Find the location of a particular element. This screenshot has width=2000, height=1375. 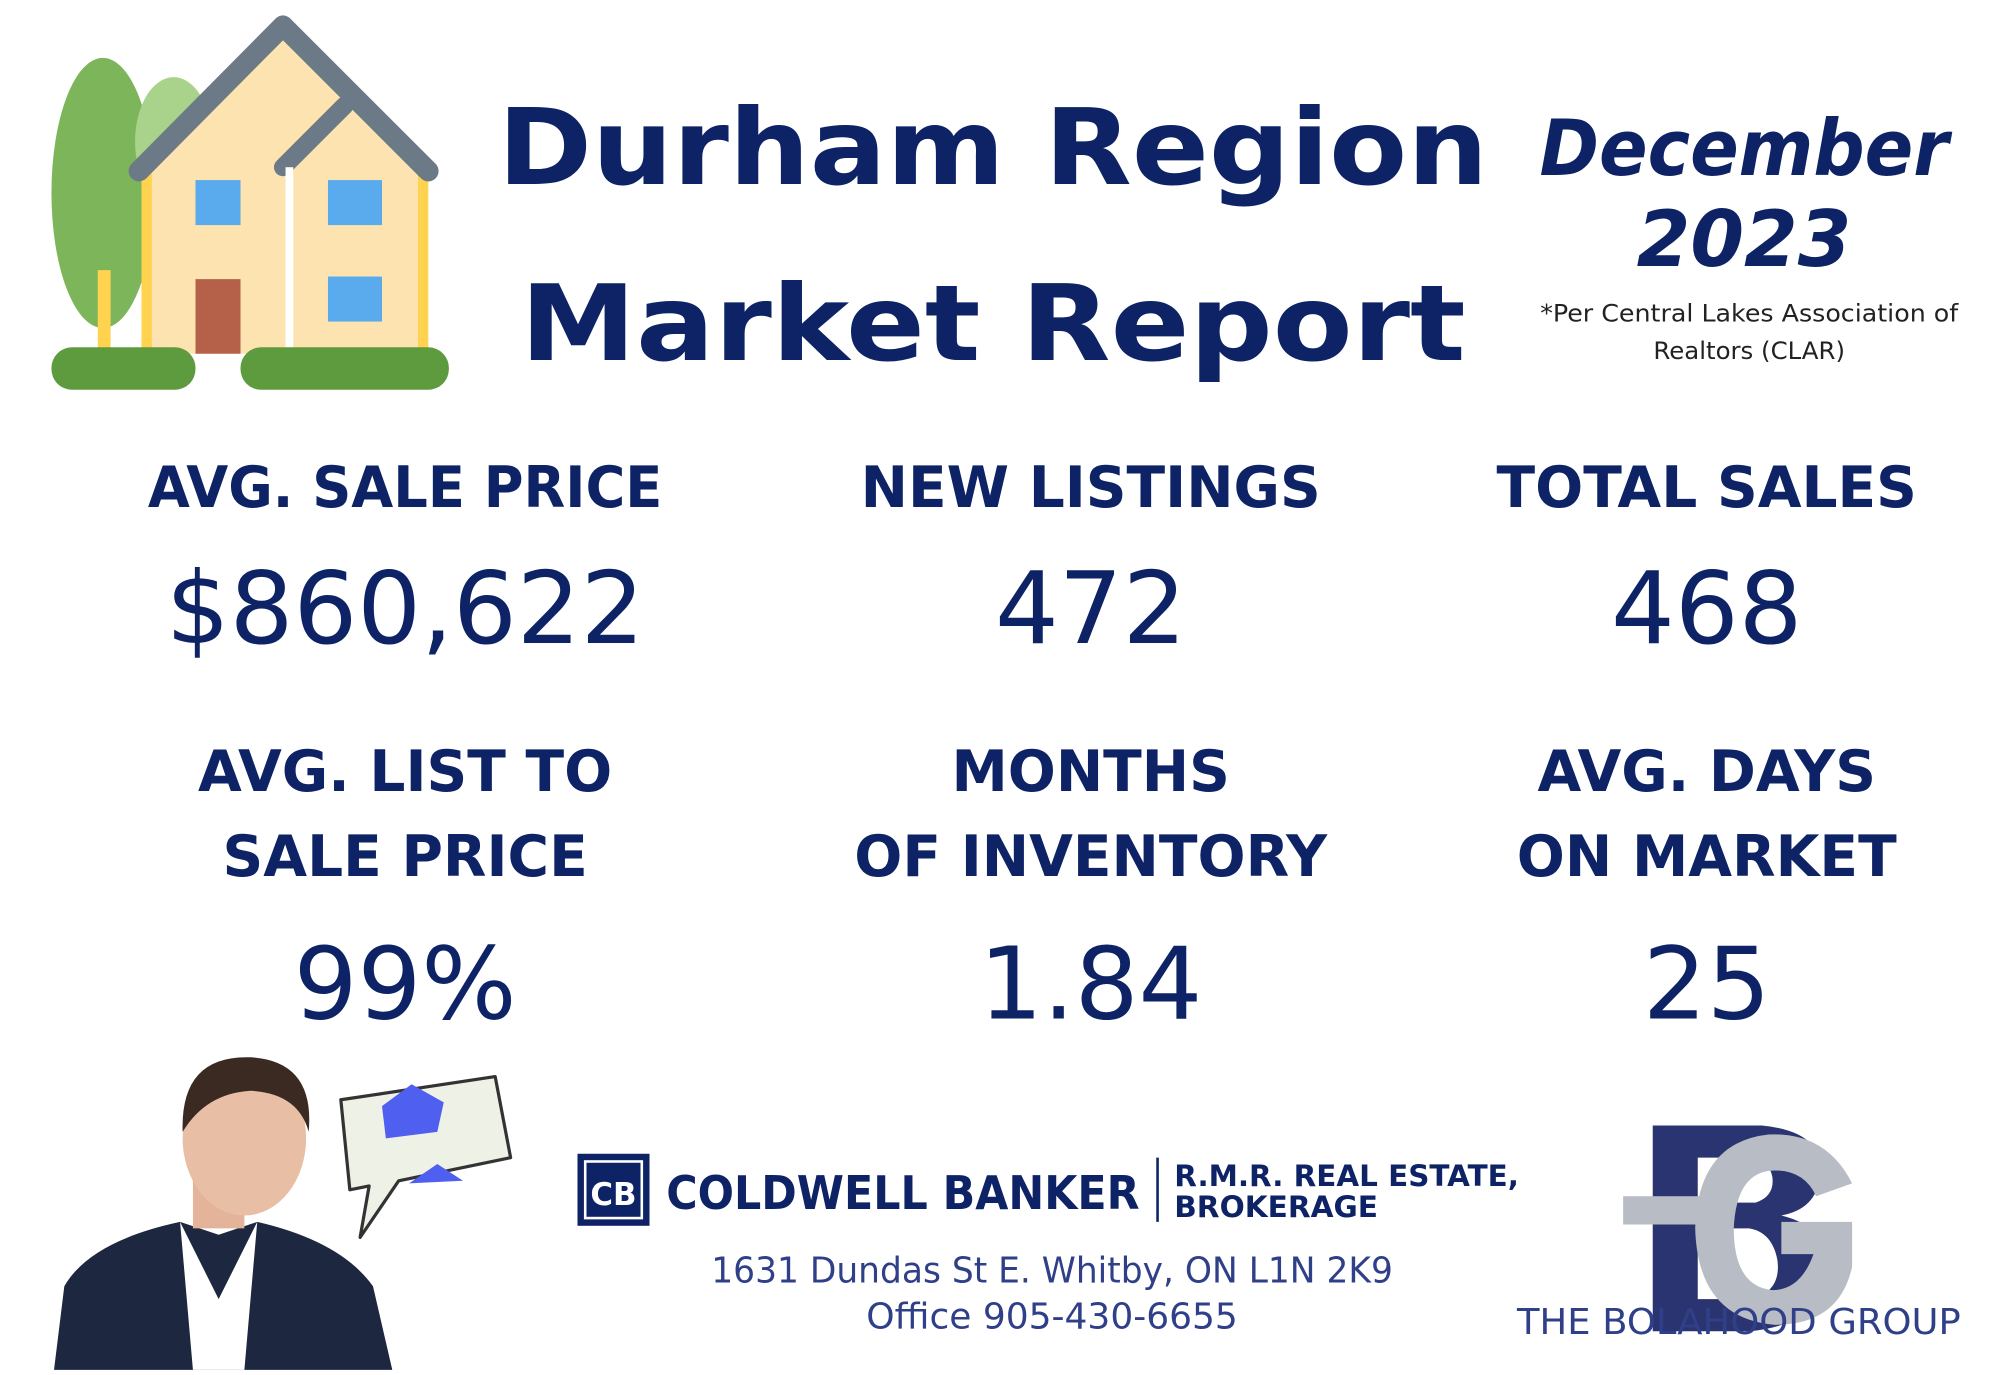

brokerage-sub: R.M.R. REAL ESTATE, is located at coordinates (1346, 1176).